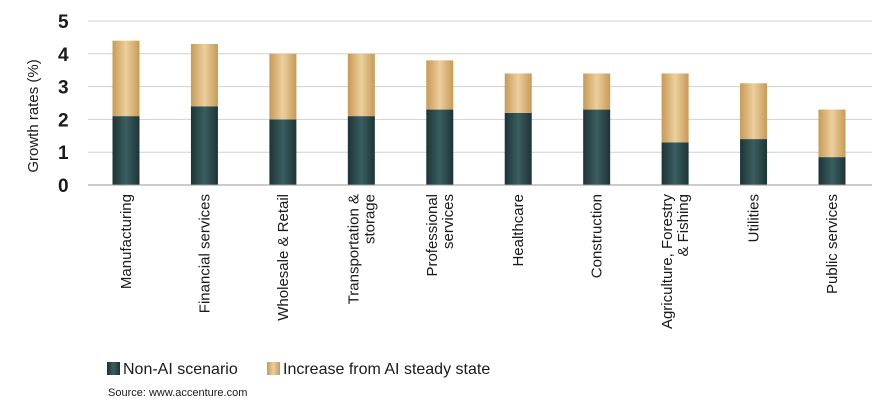  I want to click on x-tick-label-line: services, so click(448, 221).